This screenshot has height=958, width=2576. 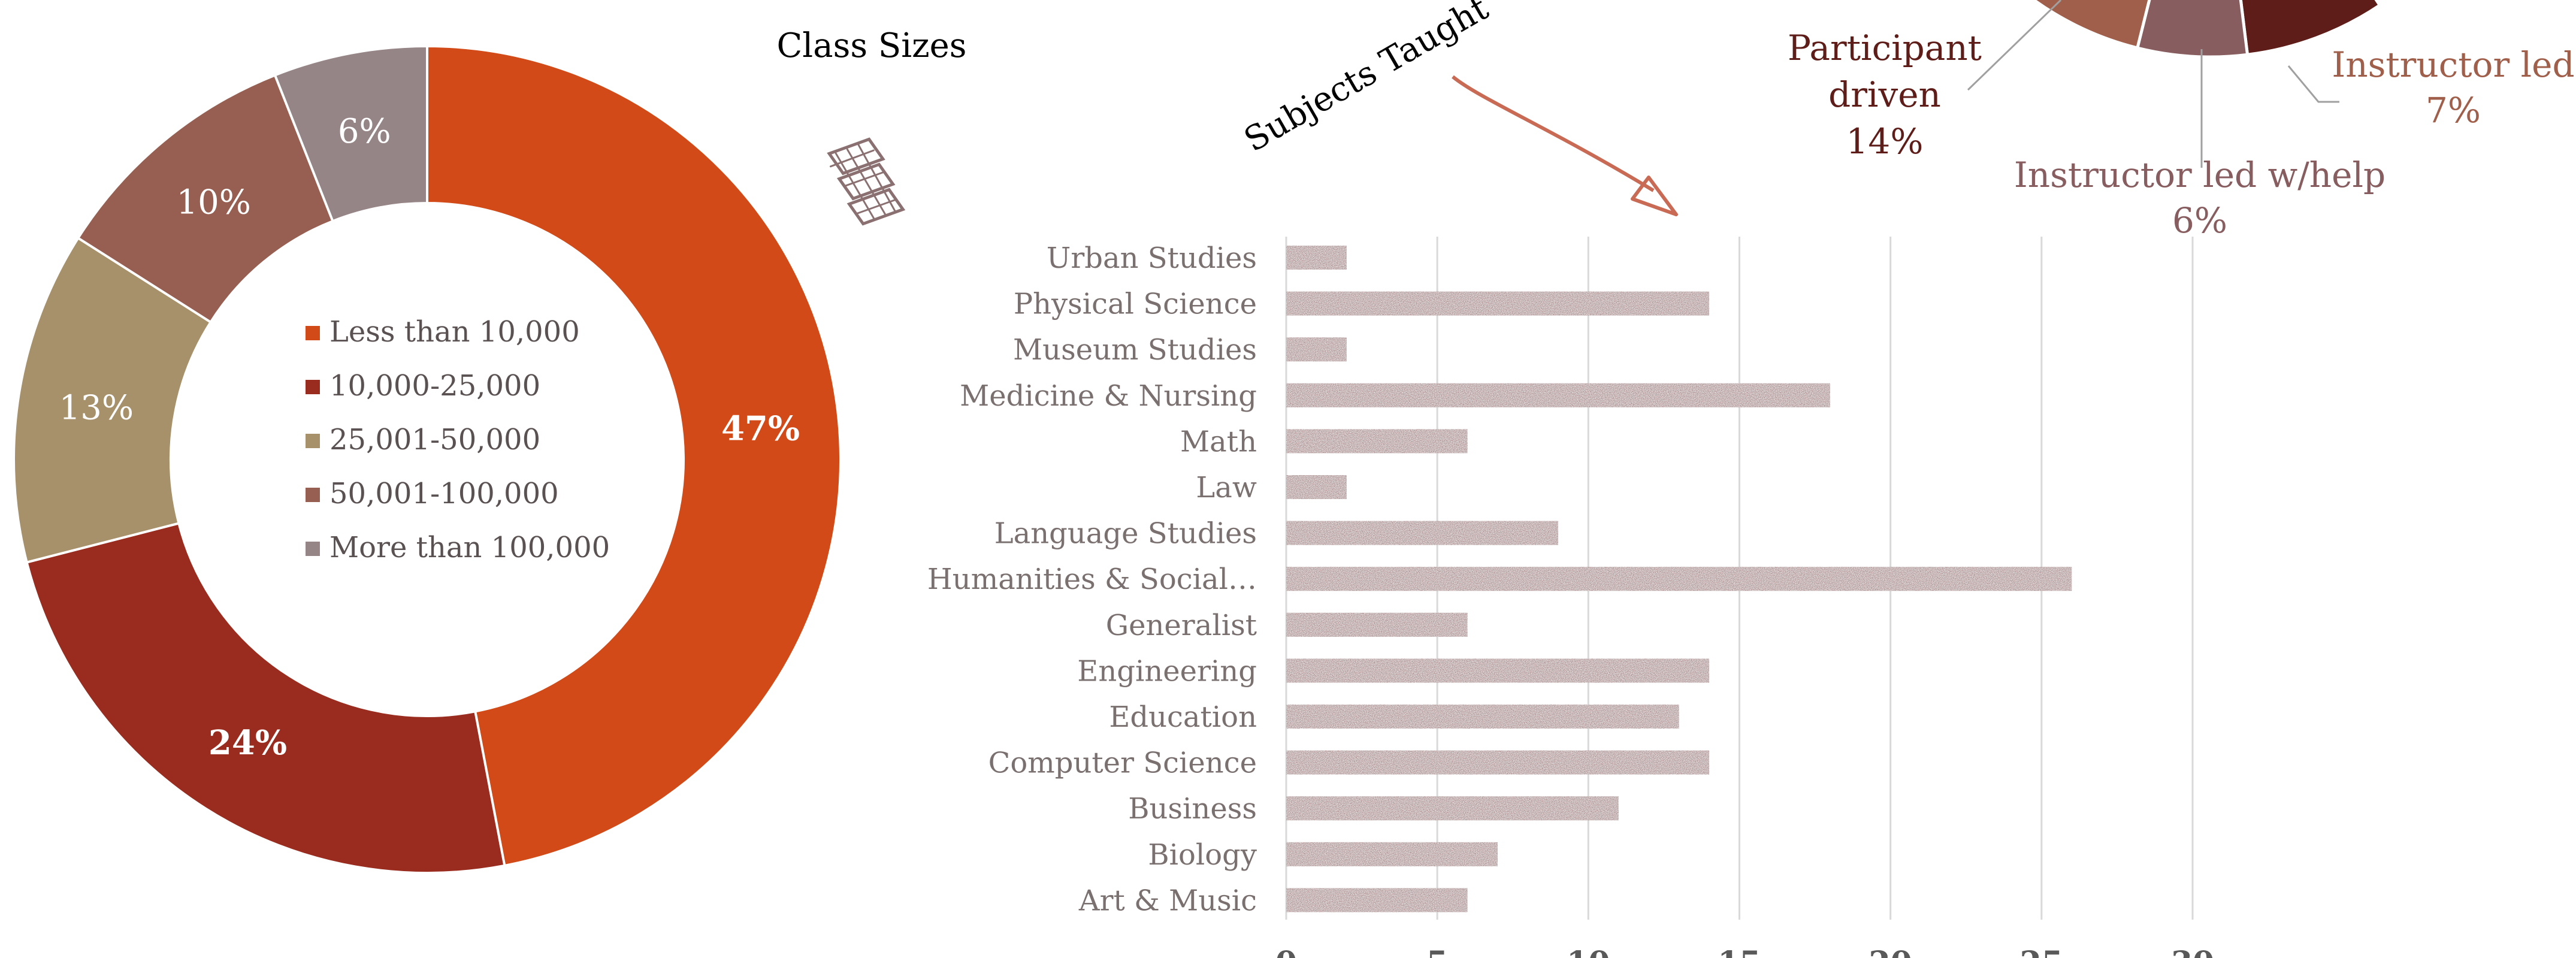 I want to click on bar-humanities-social, so click(x=1679, y=579).